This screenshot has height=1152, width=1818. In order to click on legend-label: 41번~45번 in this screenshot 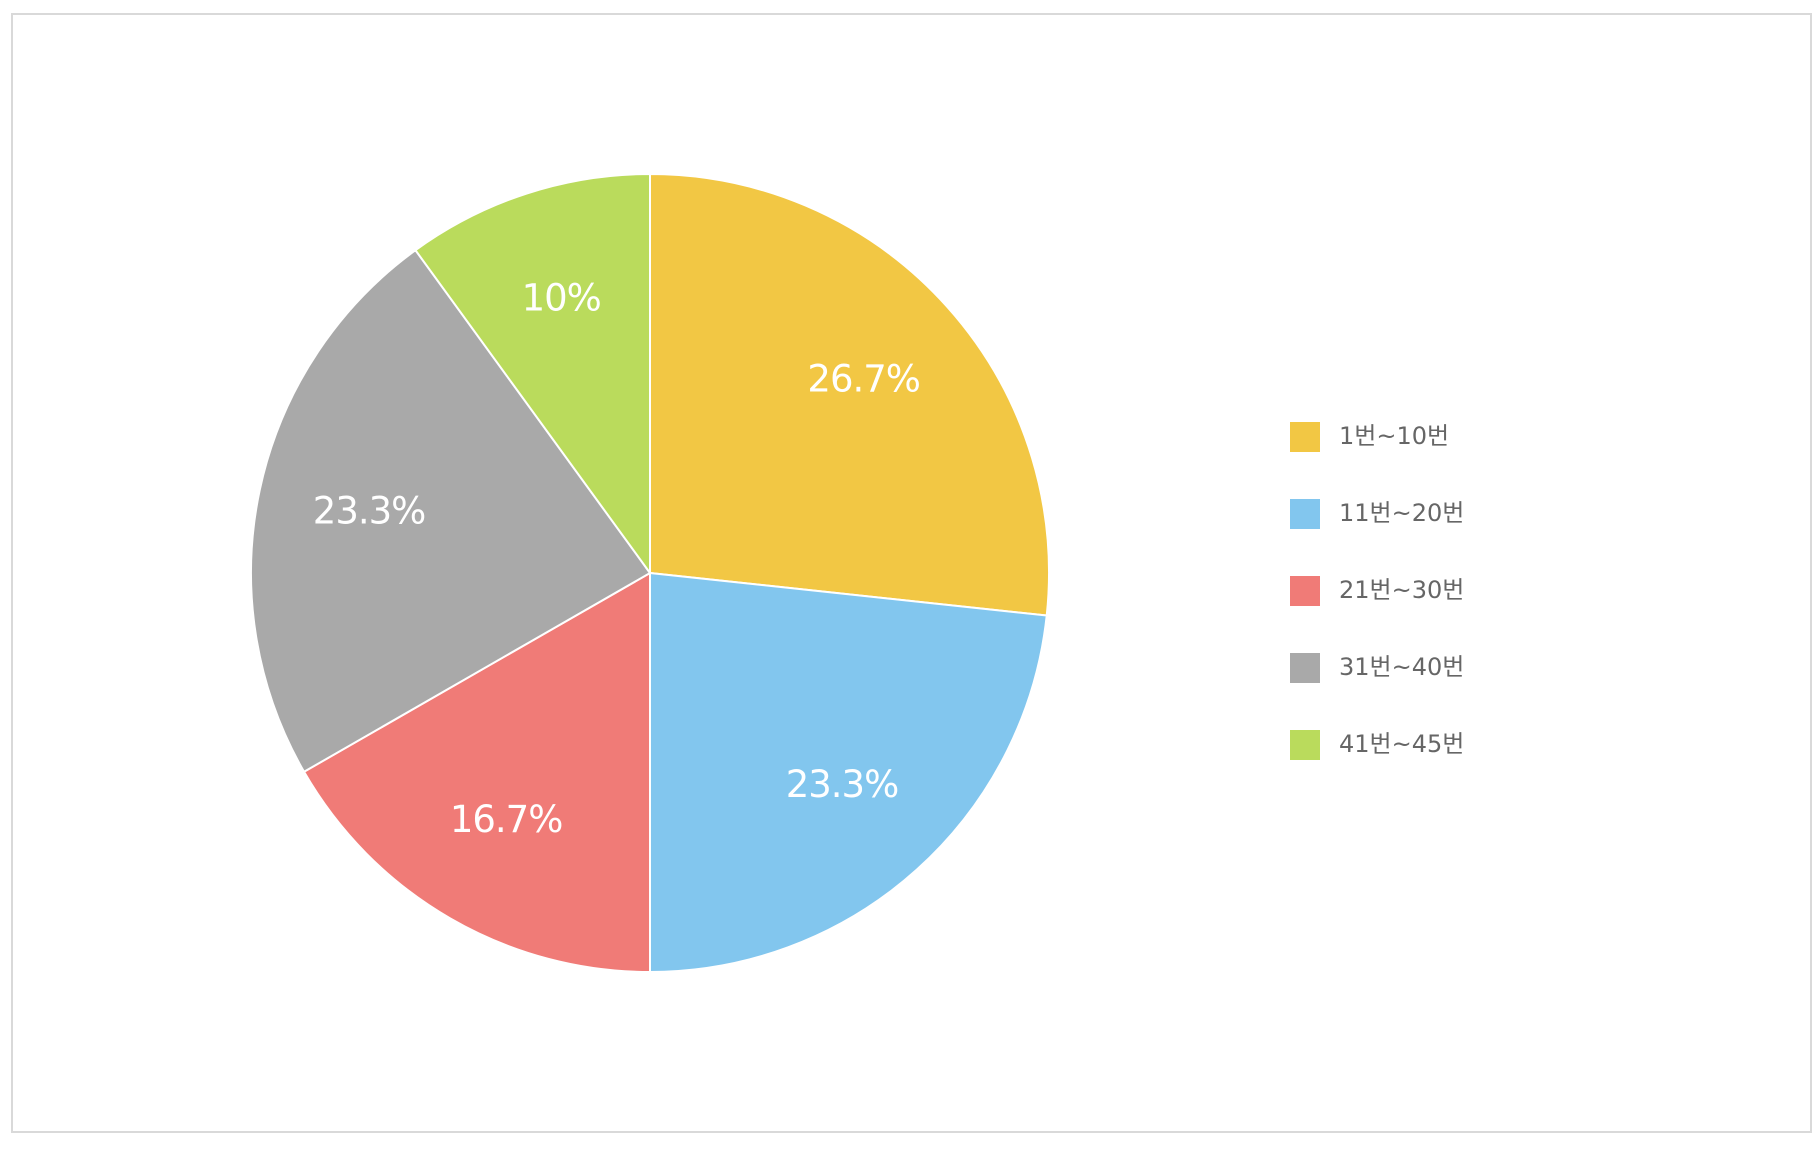, I will do `click(1401, 744)`.